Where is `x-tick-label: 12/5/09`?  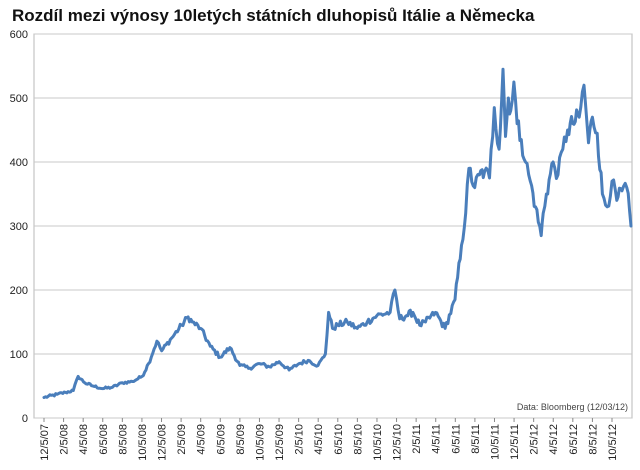
x-tick-label: 12/5/09 is located at coordinates (280, 442).